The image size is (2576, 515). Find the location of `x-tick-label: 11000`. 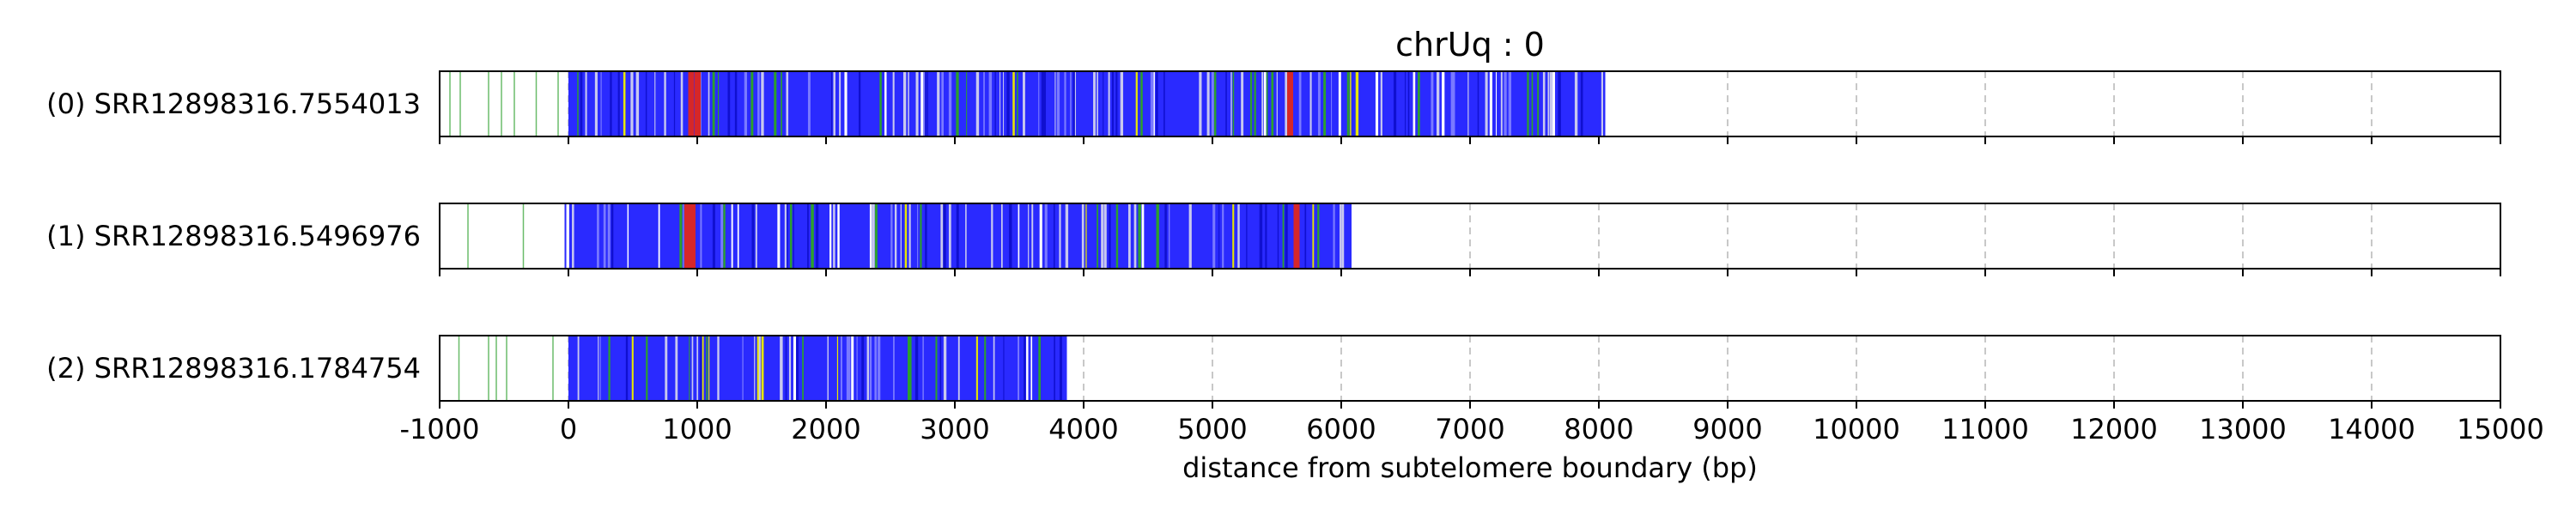

x-tick-label: 11000 is located at coordinates (1985, 429).